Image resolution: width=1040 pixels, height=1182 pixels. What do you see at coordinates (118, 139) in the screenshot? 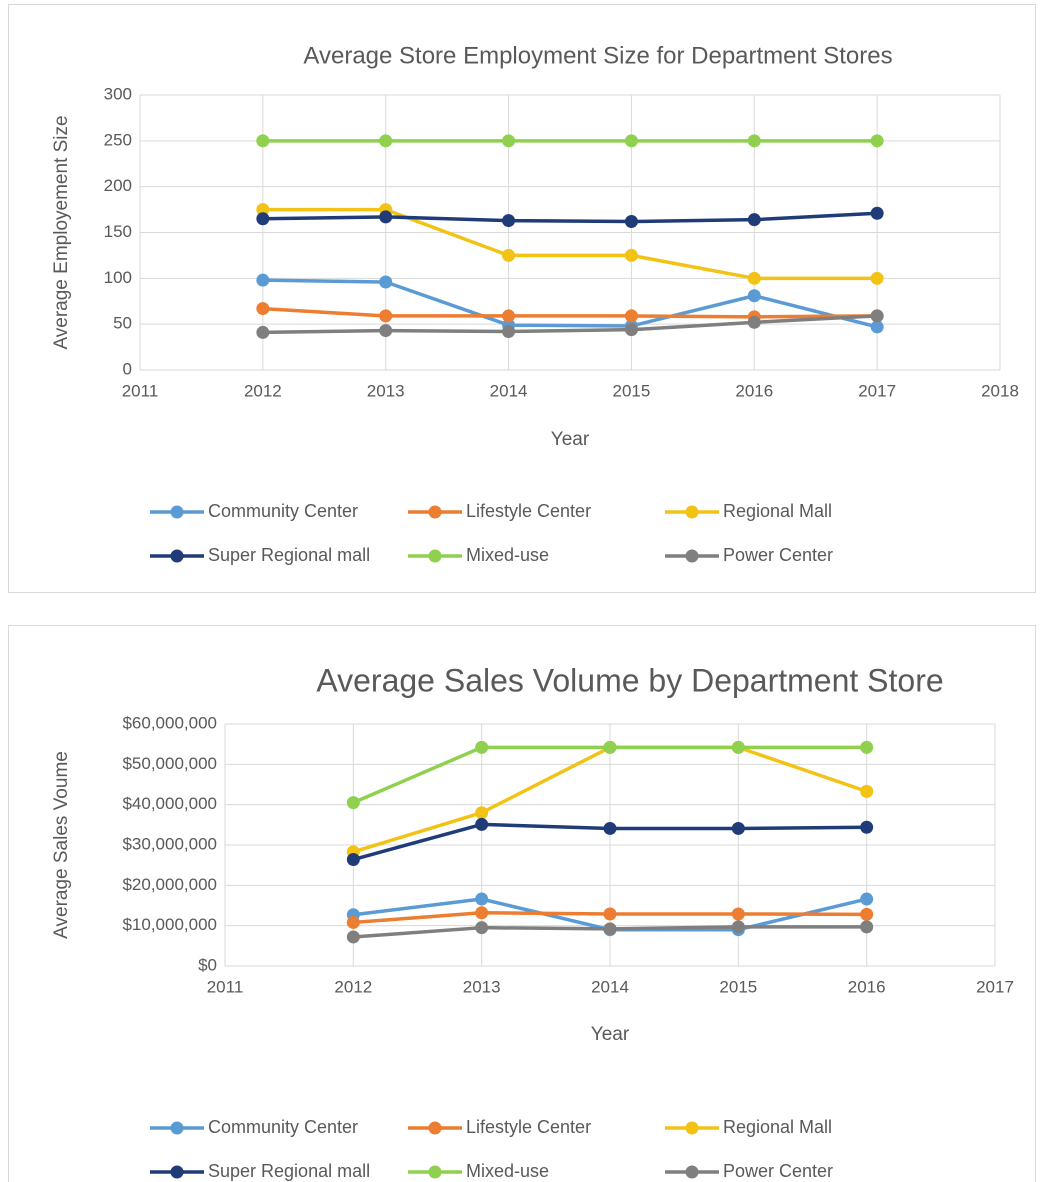
I see `y-tick-label: 250` at bounding box center [118, 139].